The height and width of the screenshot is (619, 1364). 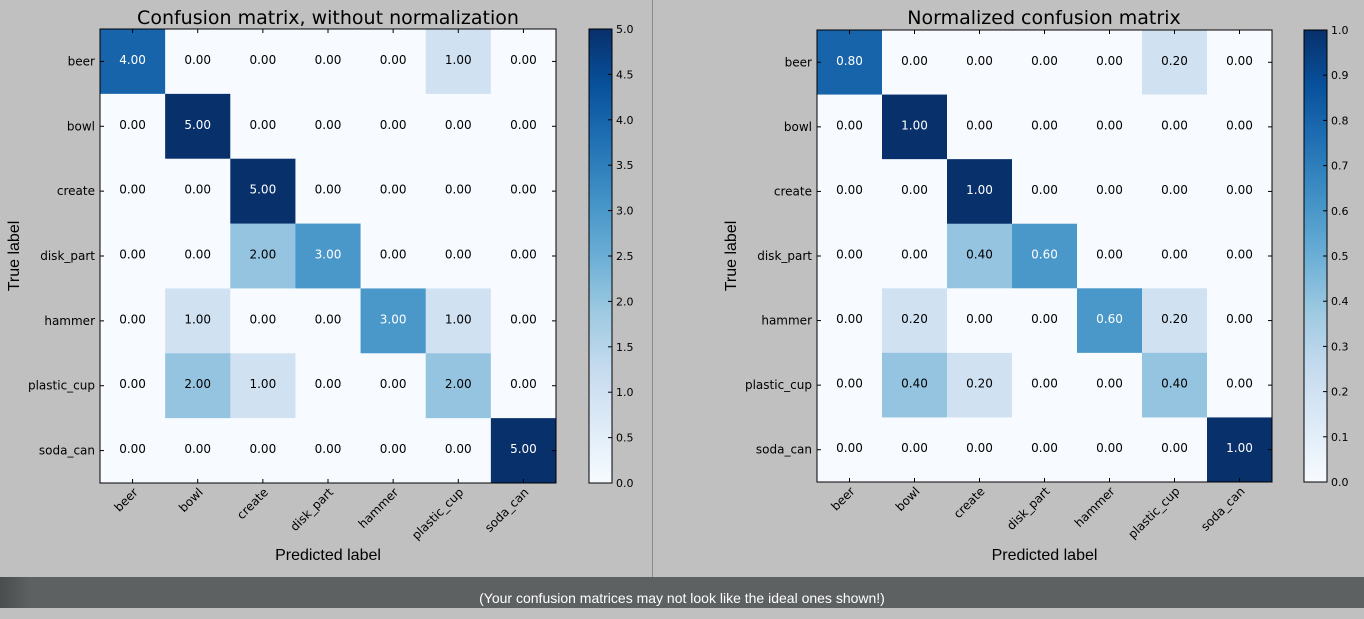 What do you see at coordinates (81, 126) in the screenshot?
I see `y-tick-label: bowl` at bounding box center [81, 126].